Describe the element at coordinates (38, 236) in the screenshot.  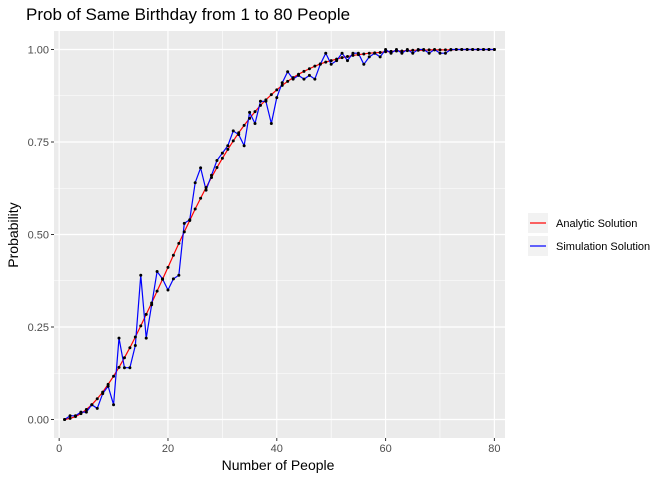
I see `y-tick-label: 0.50` at that location.